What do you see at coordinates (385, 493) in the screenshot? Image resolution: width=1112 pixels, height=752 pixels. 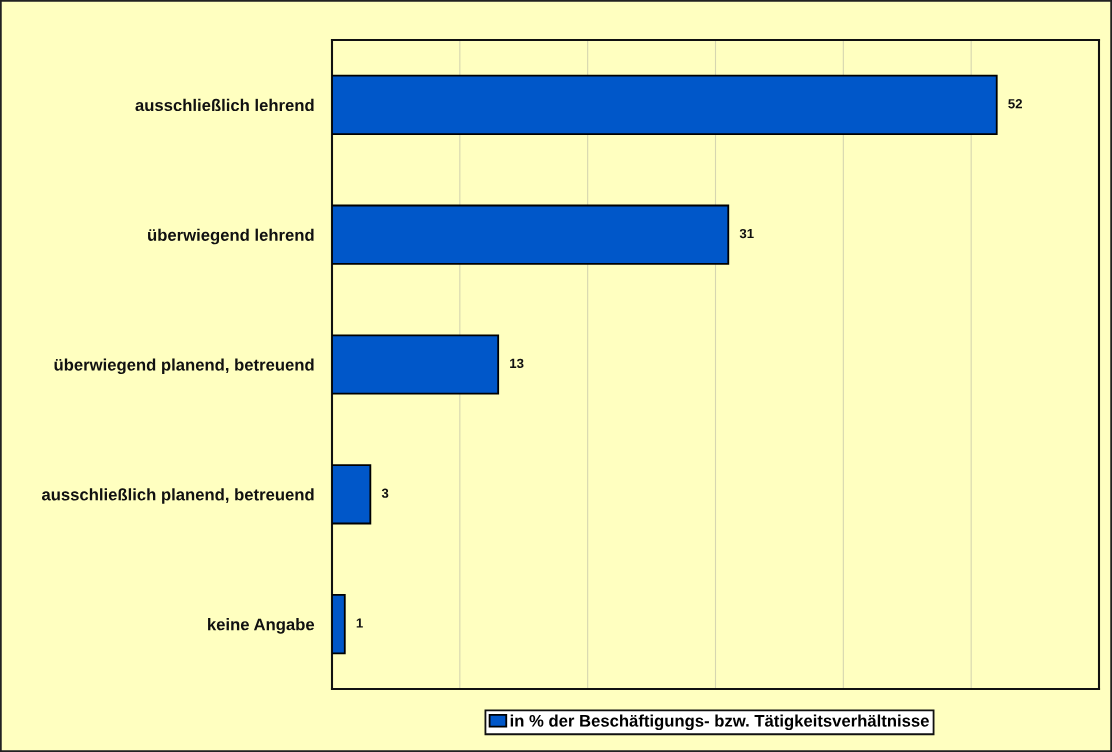 I see `data-label: 3` at bounding box center [385, 493].